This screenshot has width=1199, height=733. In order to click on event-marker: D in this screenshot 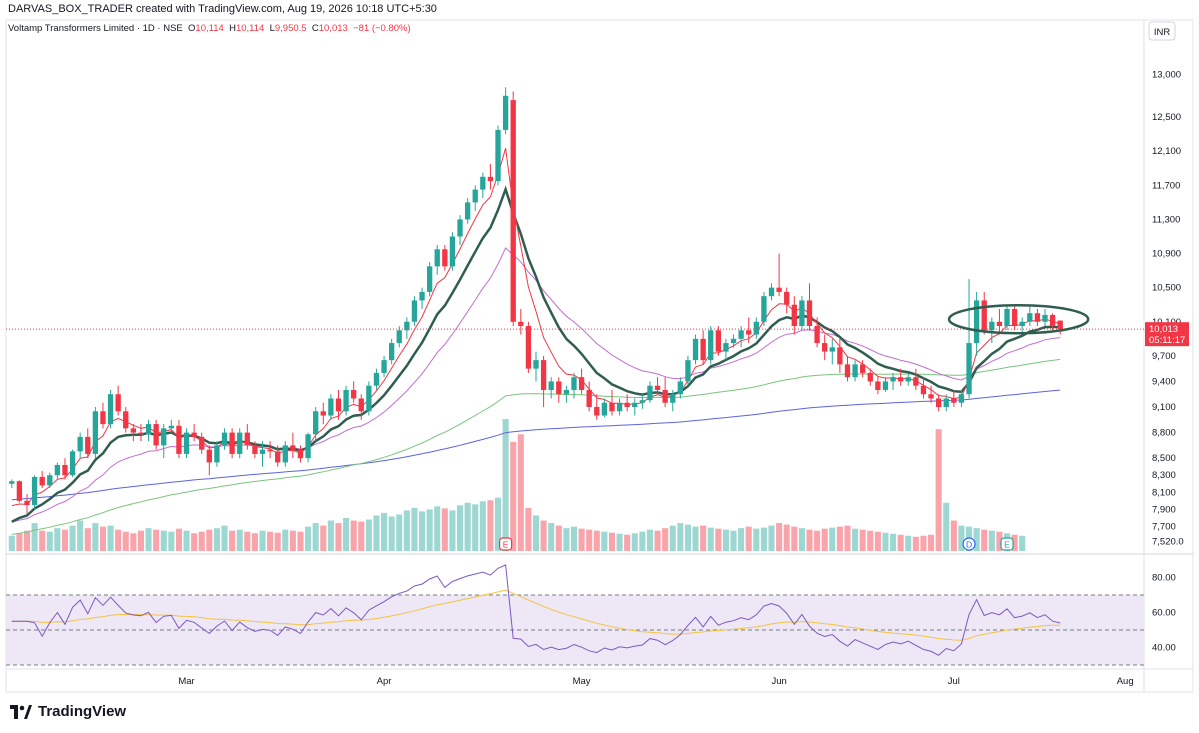, I will do `click(969, 544)`.